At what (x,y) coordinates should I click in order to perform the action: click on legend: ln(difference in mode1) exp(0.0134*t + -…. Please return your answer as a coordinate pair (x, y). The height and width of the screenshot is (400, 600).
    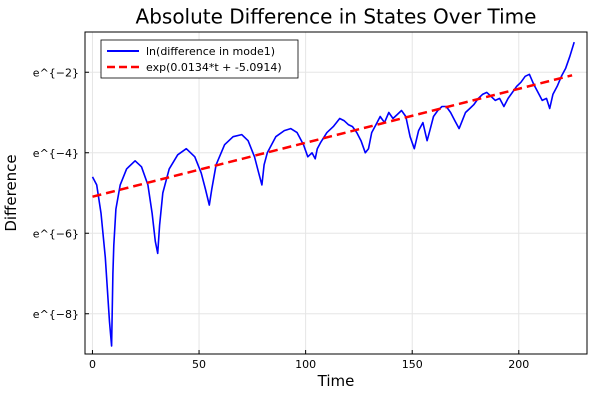
    Looking at the image, I should click on (199, 59).